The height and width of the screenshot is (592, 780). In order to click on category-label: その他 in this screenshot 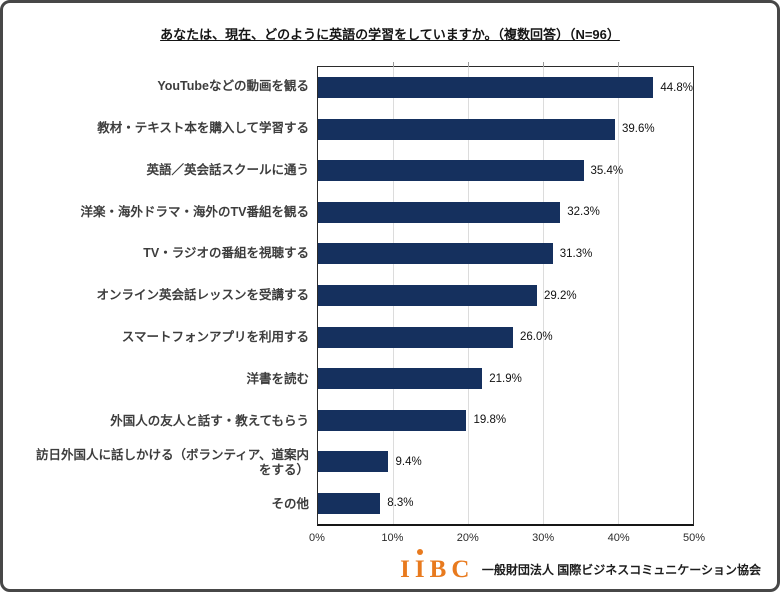, I will do `click(290, 504)`.